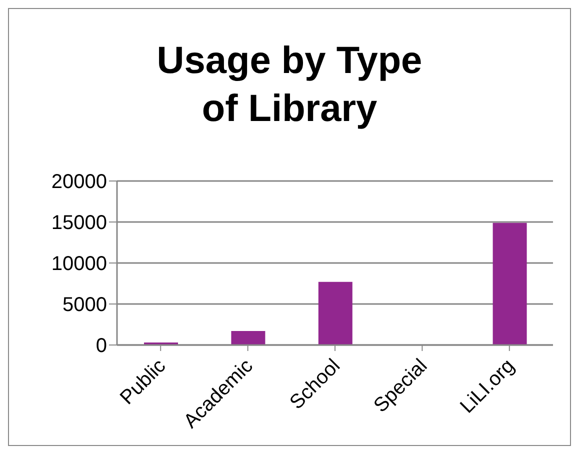  Describe the element at coordinates (101, 346) in the screenshot. I see `y-tick-label: 0` at that location.